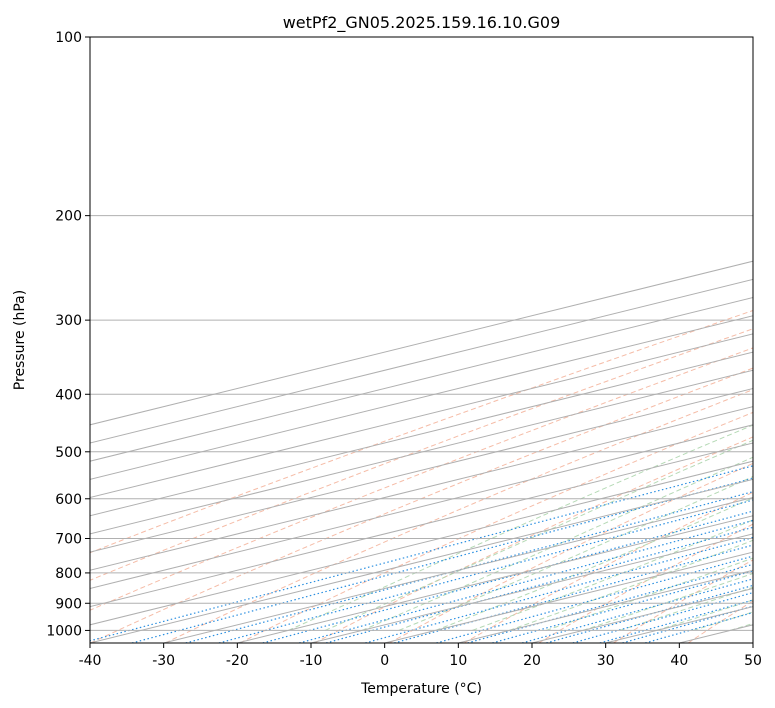 Image resolution: width=775 pixels, height=708 pixels. What do you see at coordinates (679, 661) in the screenshot?
I see `x-tick-label: 40` at bounding box center [679, 661].